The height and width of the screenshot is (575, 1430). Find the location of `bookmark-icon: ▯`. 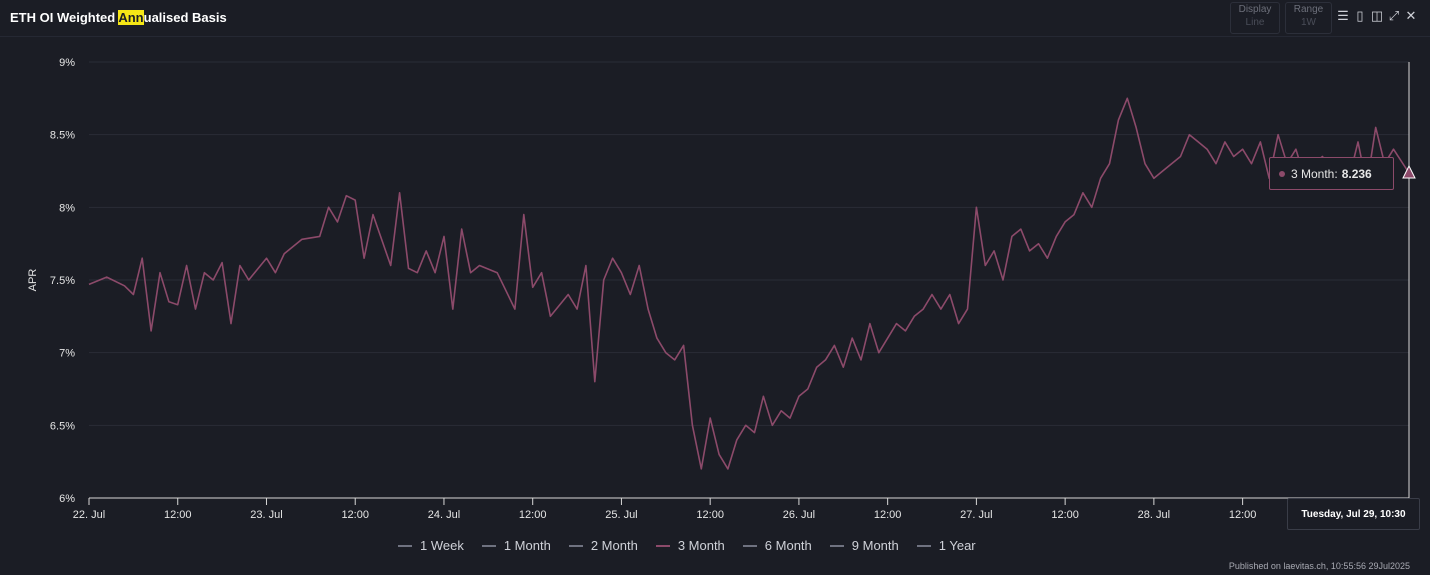

bookmark-icon: ▯ is located at coordinates (1360, 15).